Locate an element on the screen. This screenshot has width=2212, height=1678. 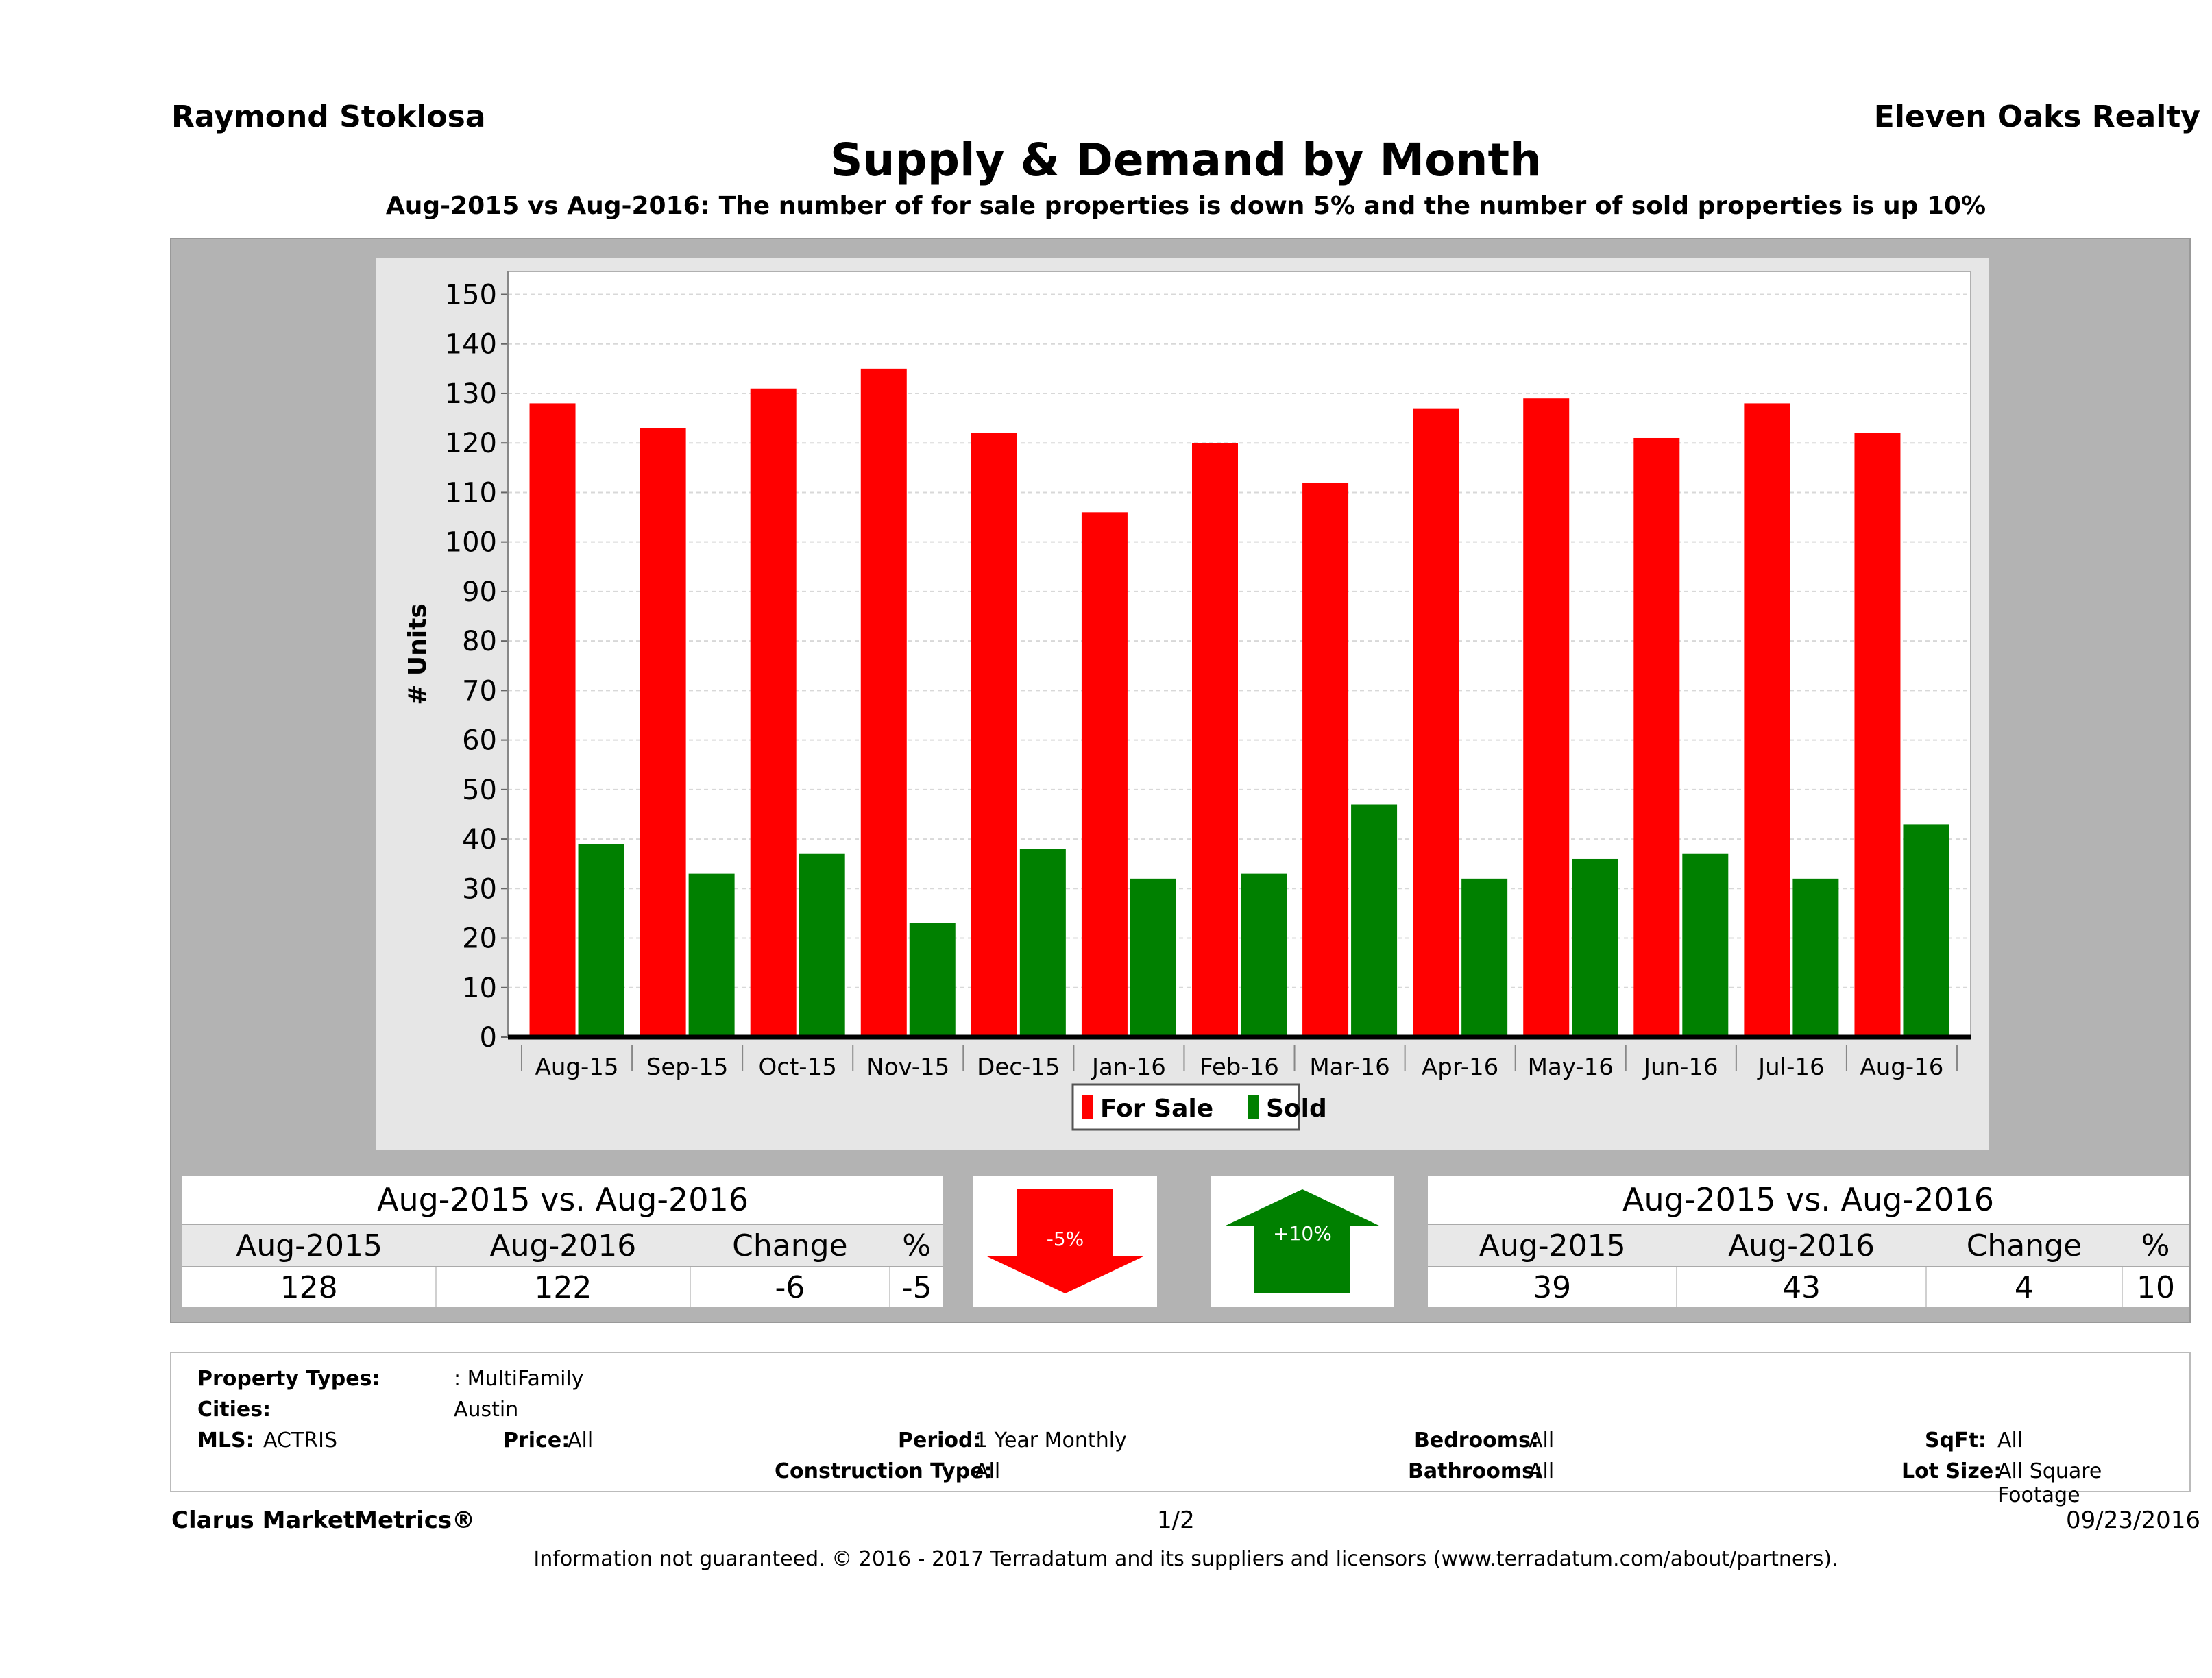
y-tick-label: 150 is located at coordinates (471, 295).